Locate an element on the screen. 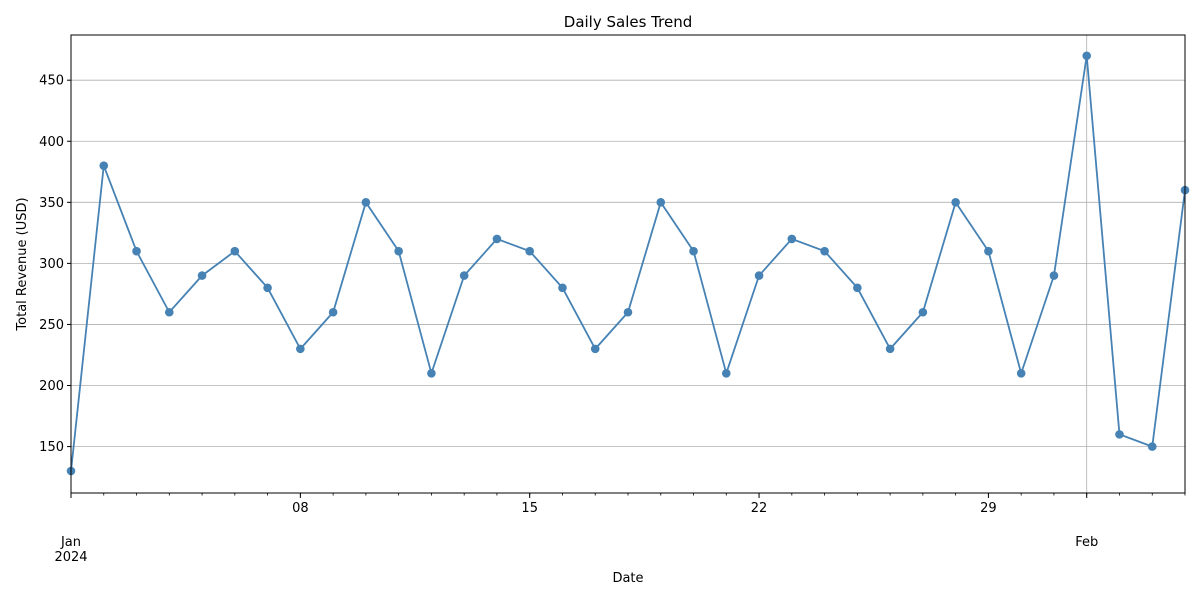 The image size is (1200, 600). y-tick-label: 400 is located at coordinates (51, 142).